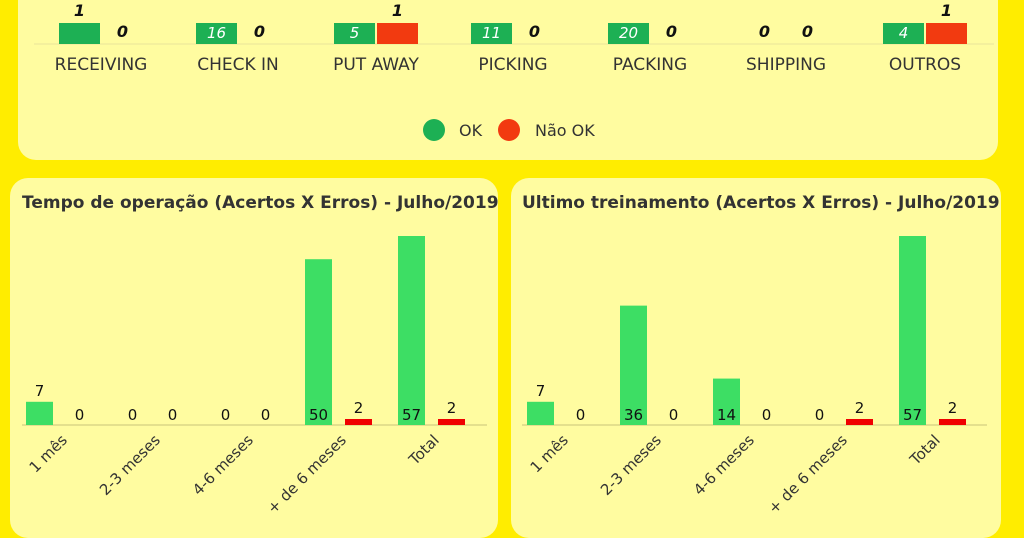 The width and height of the screenshot is (1024, 538). Describe the element at coordinates (101, 65) in the screenshot. I see `top-category-label: RECEIVING` at that location.